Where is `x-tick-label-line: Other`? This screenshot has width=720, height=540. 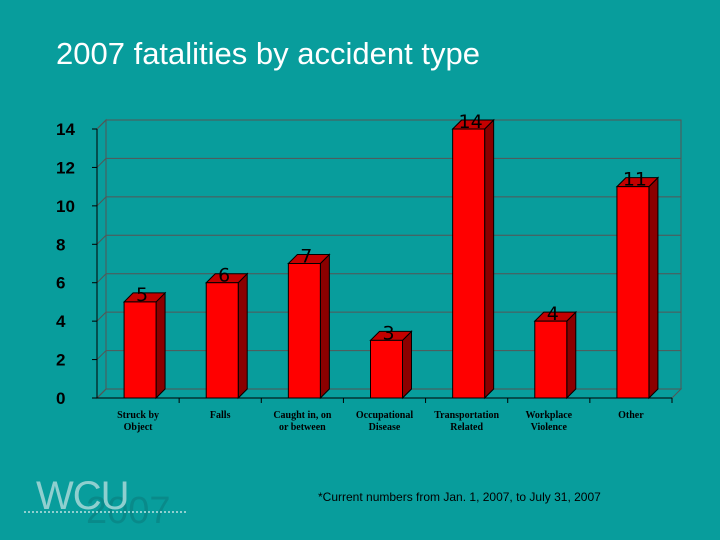 x-tick-label-line: Other is located at coordinates (631, 415).